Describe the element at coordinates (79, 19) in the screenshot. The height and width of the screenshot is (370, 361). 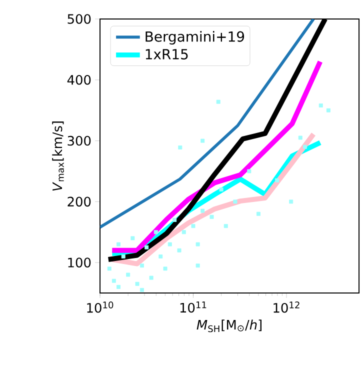
I see `y-tick-label: 500` at that location.